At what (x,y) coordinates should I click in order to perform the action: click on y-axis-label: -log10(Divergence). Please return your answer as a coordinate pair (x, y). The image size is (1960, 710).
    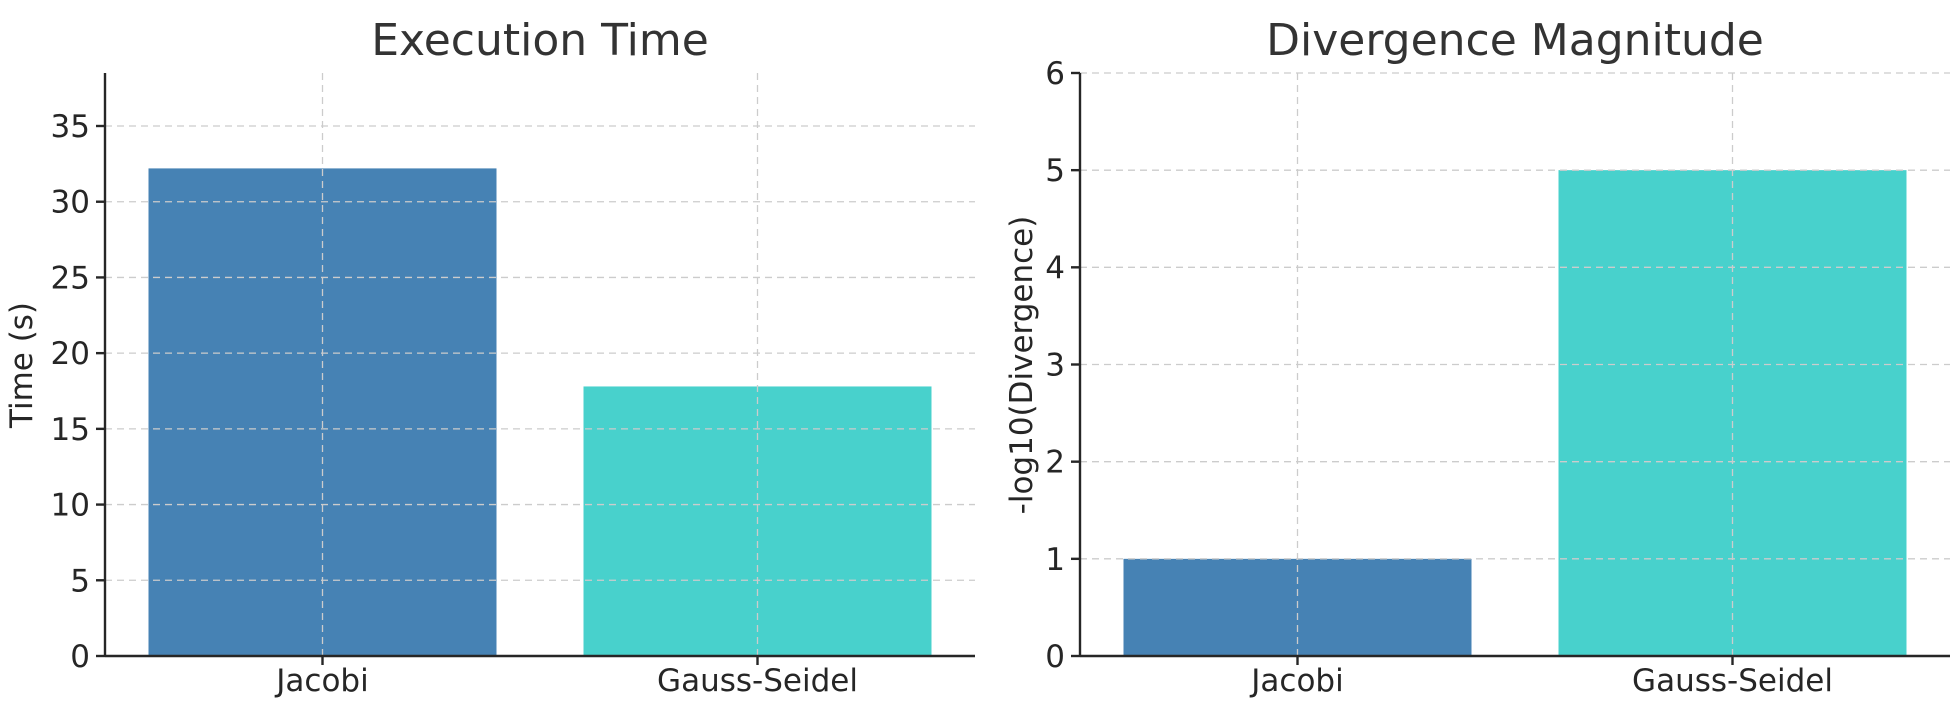
    Looking at the image, I should click on (1022, 365).